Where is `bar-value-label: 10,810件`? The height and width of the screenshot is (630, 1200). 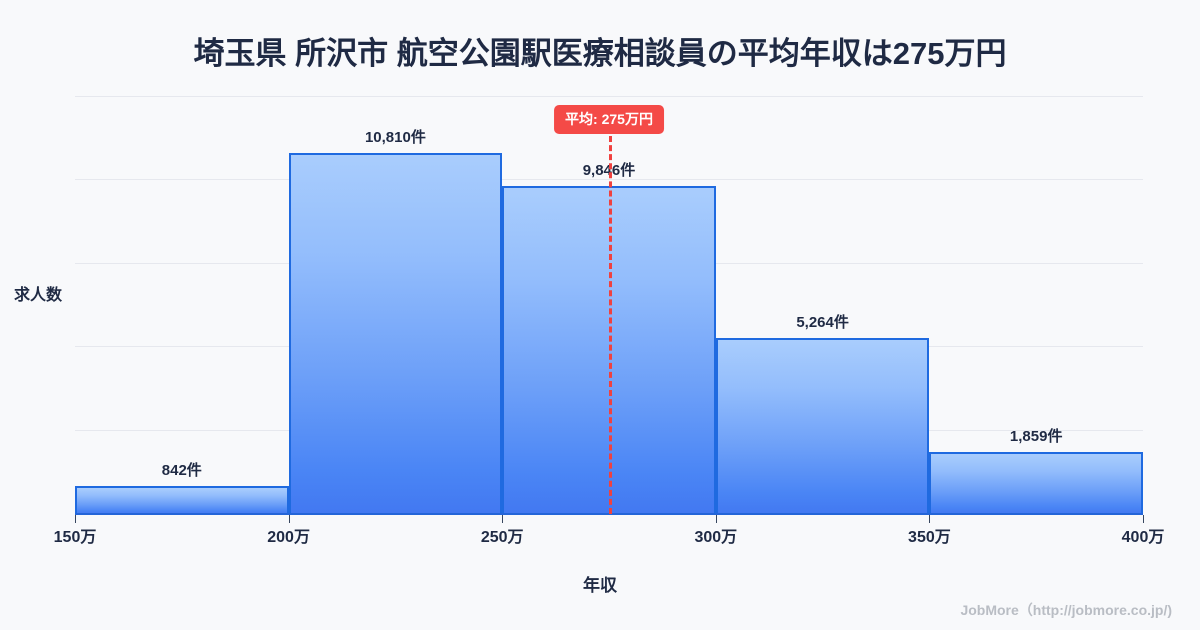
bar-value-label: 10,810件 is located at coordinates (395, 138).